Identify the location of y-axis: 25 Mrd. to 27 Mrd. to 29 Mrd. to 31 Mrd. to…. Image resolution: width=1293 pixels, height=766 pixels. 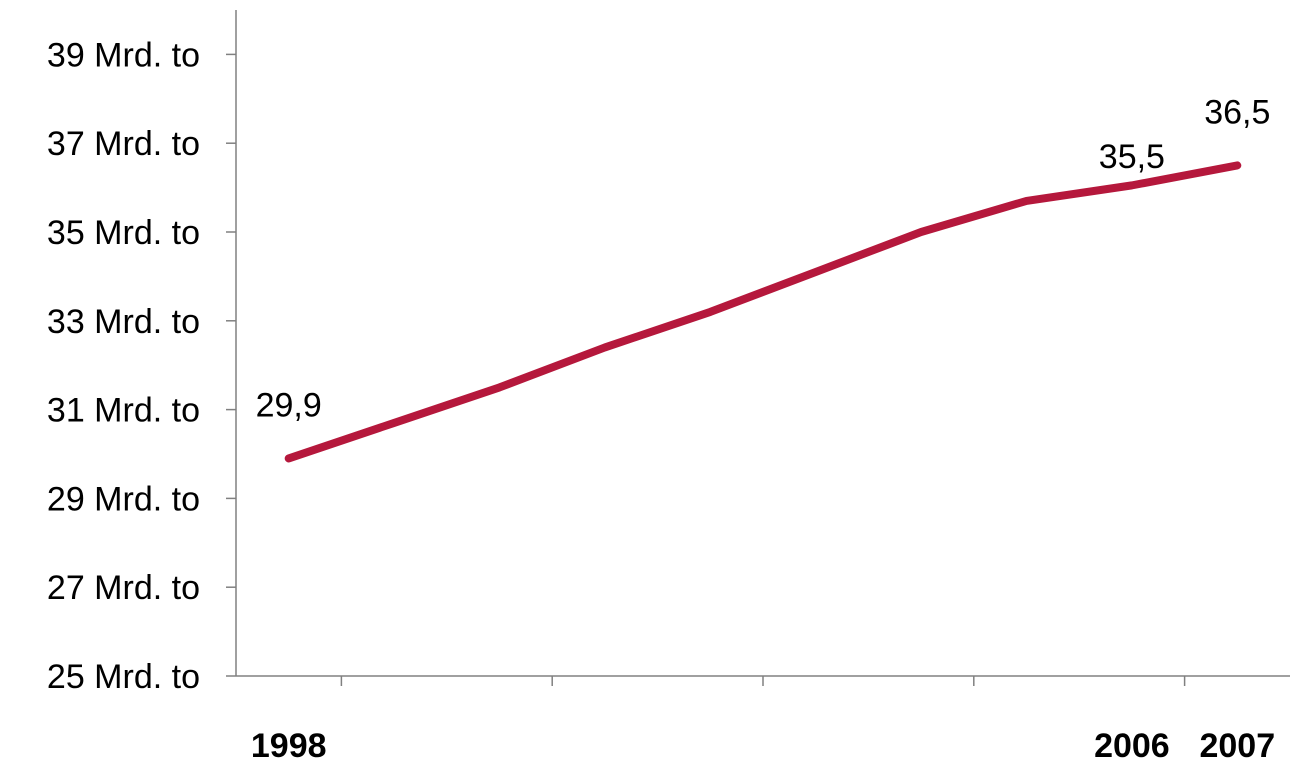
(142, 353).